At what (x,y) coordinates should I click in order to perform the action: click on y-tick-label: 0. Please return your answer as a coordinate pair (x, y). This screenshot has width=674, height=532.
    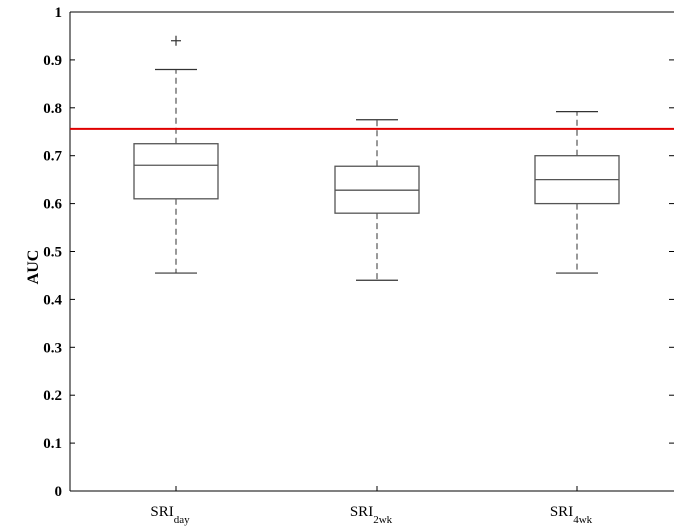
    Looking at the image, I should click on (59, 492).